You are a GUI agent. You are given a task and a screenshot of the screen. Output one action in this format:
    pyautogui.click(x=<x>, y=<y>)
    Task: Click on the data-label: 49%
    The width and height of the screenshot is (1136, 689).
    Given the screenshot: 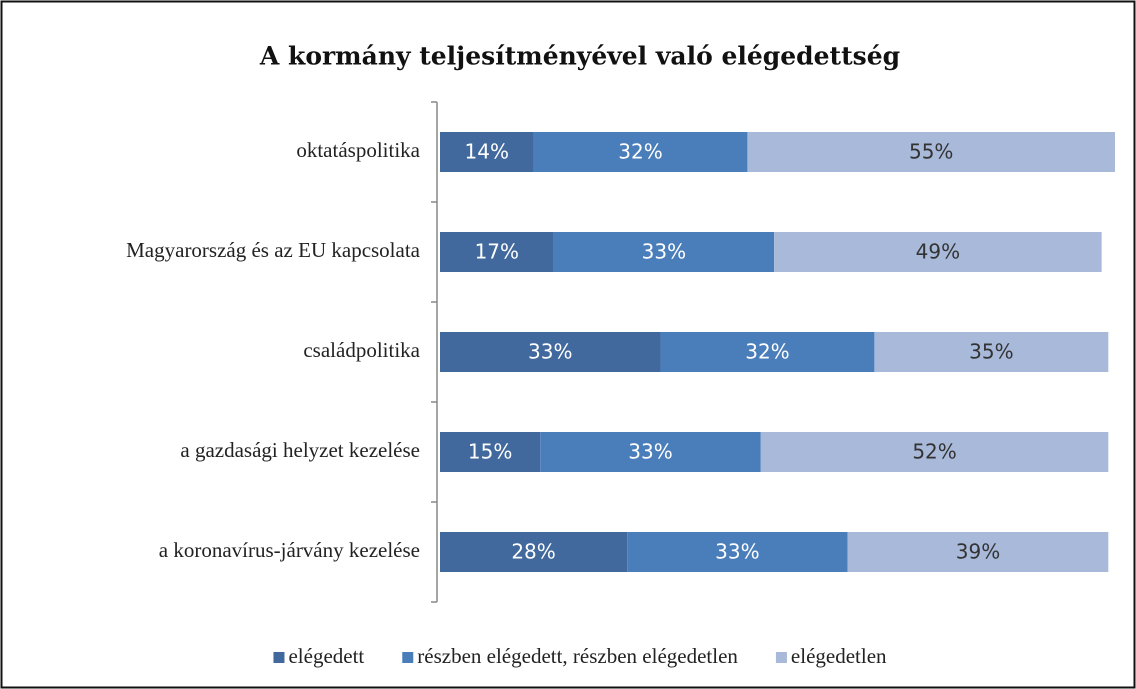 What is the action you would take?
    pyautogui.click(x=938, y=252)
    